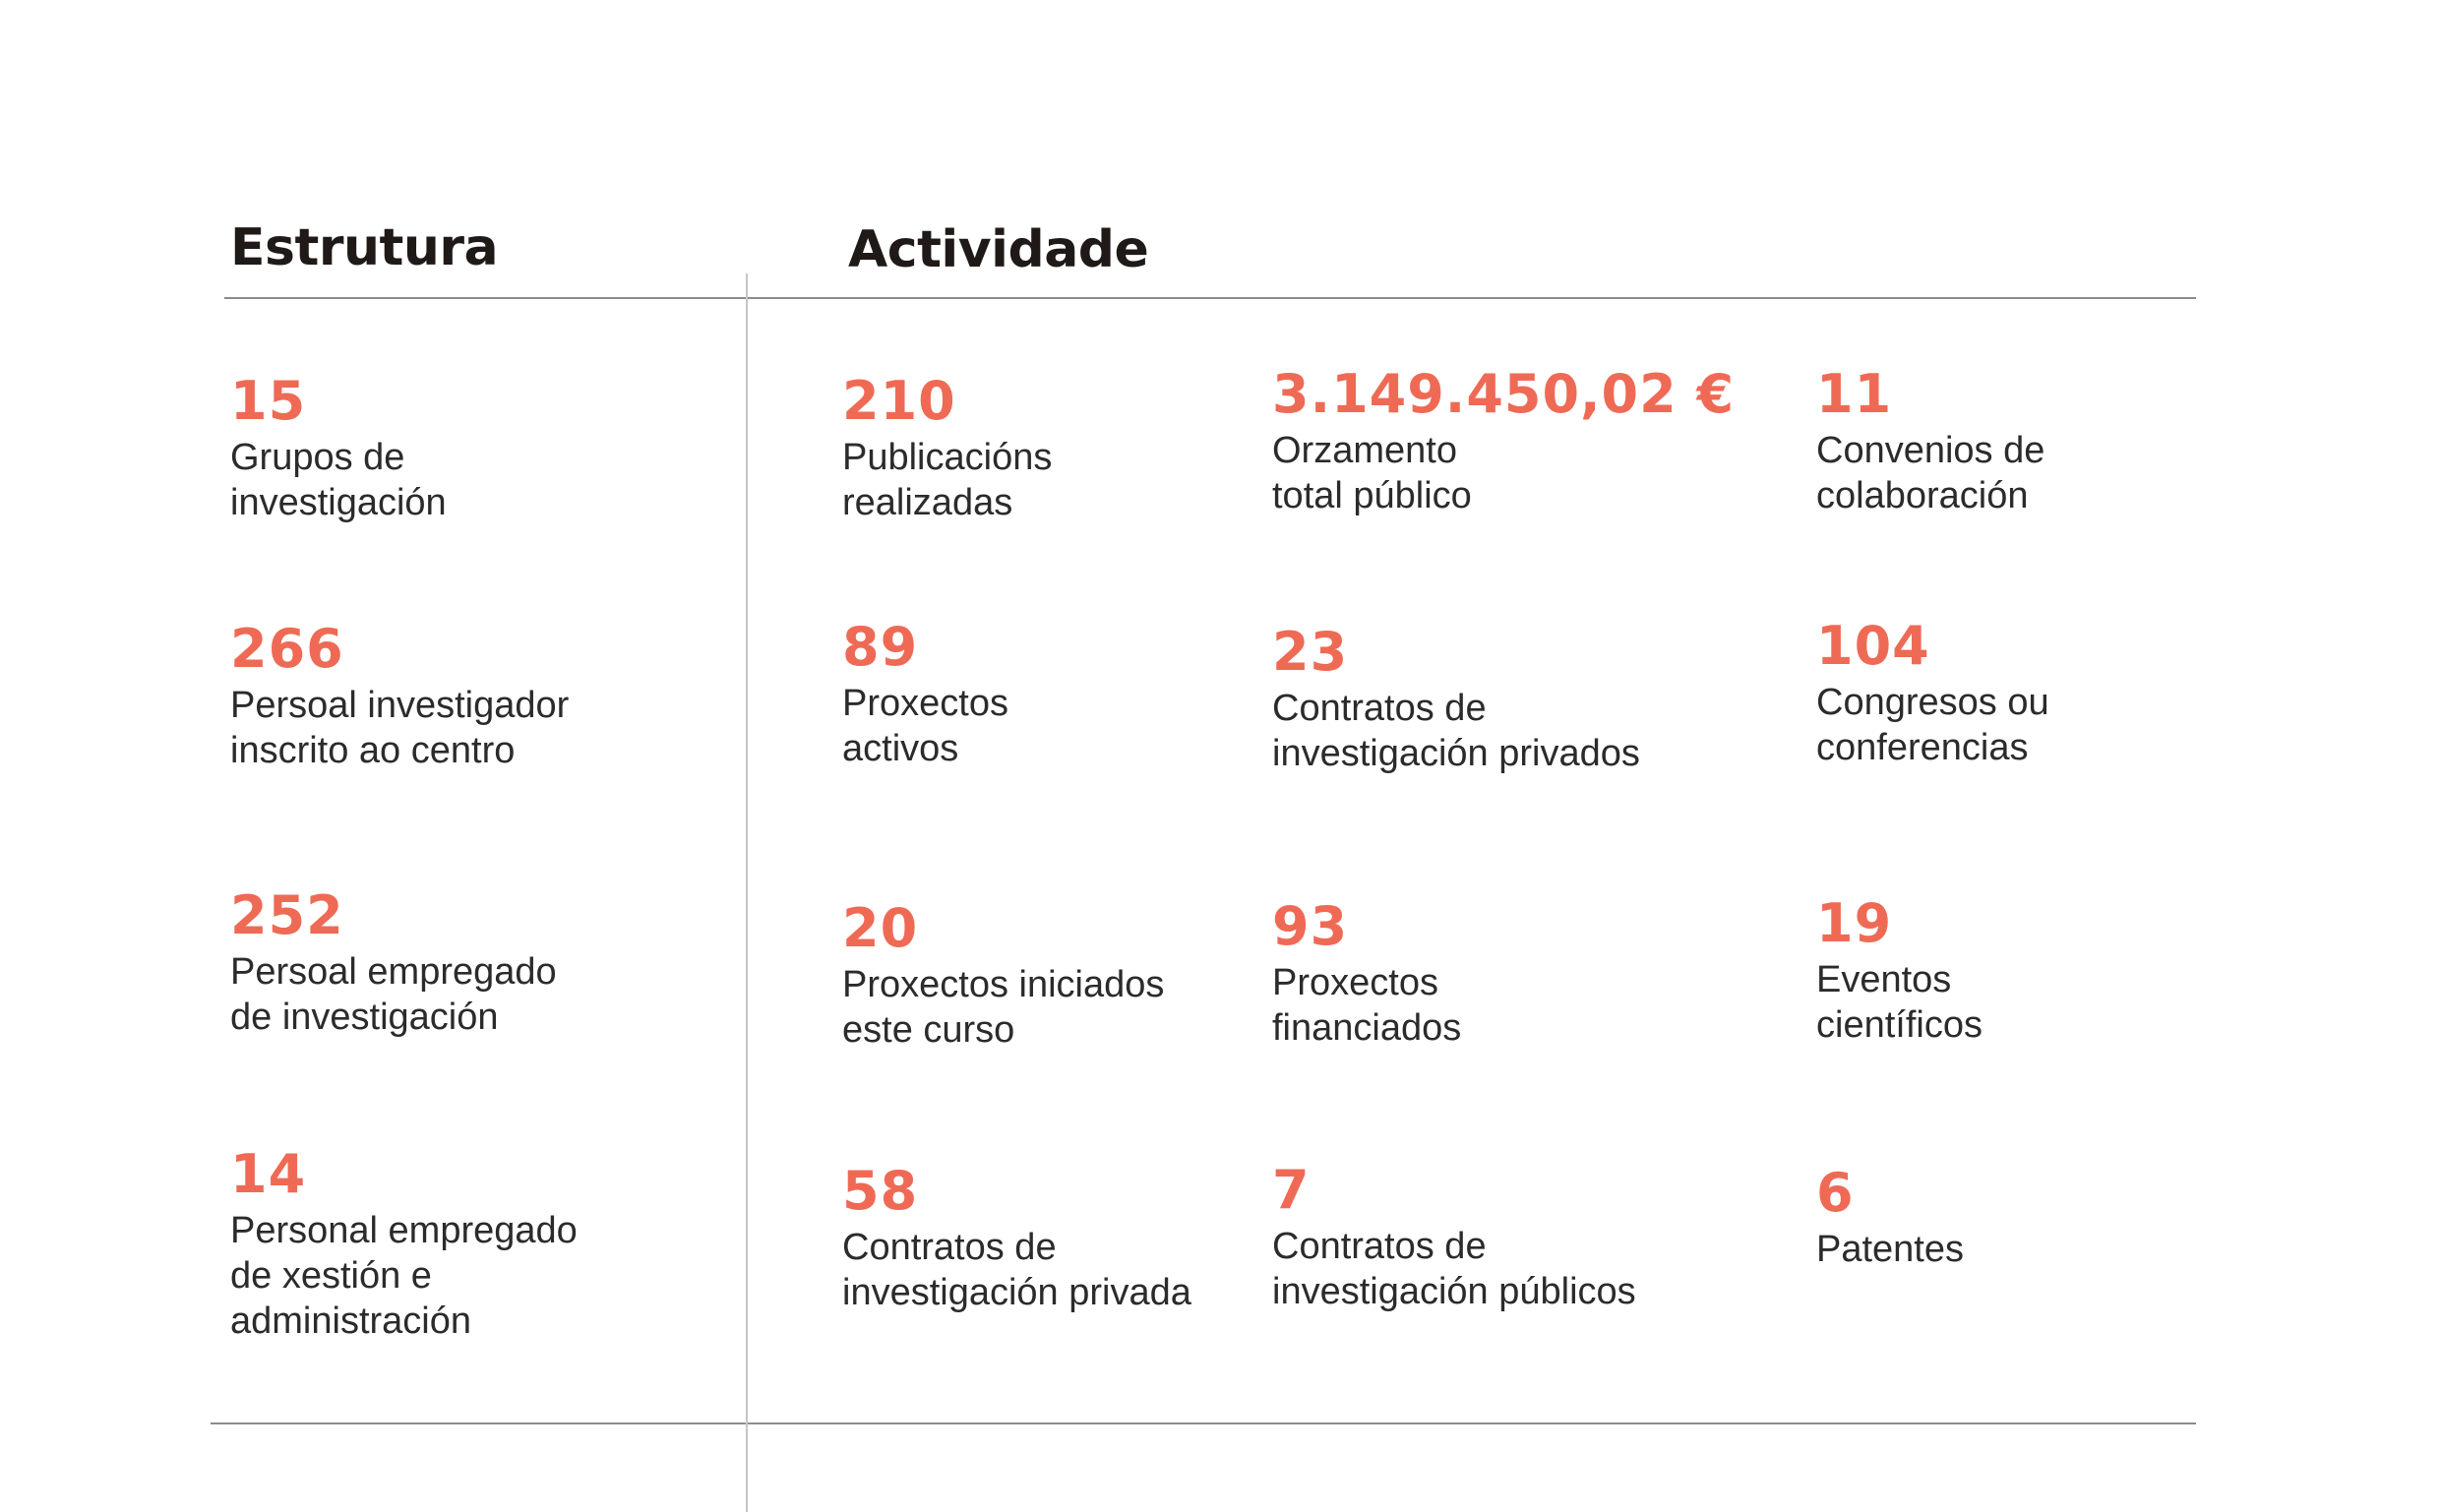  What do you see at coordinates (880, 928) in the screenshot?
I see `stat-value: 20` at bounding box center [880, 928].